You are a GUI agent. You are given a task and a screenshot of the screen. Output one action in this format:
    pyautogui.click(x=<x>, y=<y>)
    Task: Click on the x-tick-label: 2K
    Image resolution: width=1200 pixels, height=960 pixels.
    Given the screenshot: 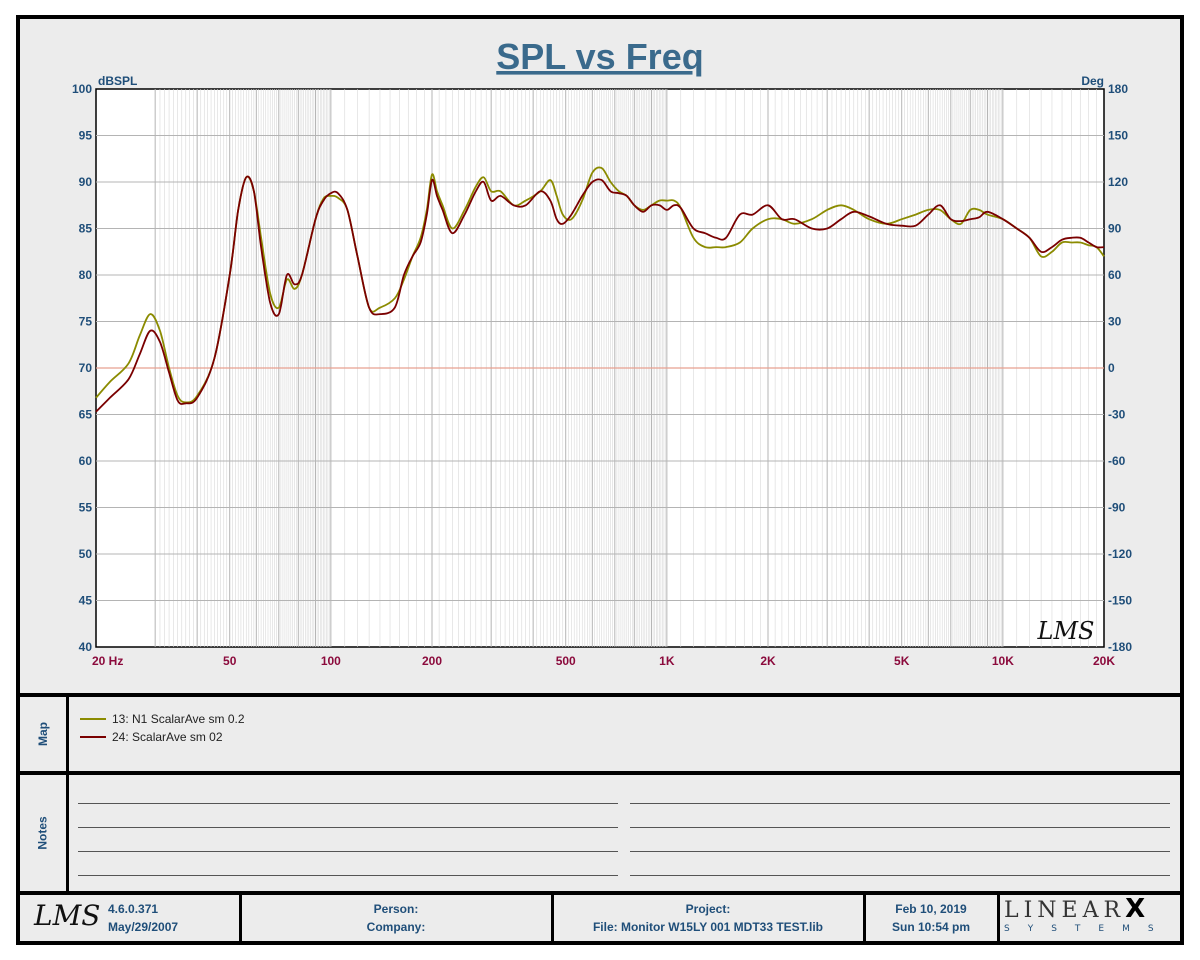 What is the action you would take?
    pyautogui.click(x=768, y=661)
    